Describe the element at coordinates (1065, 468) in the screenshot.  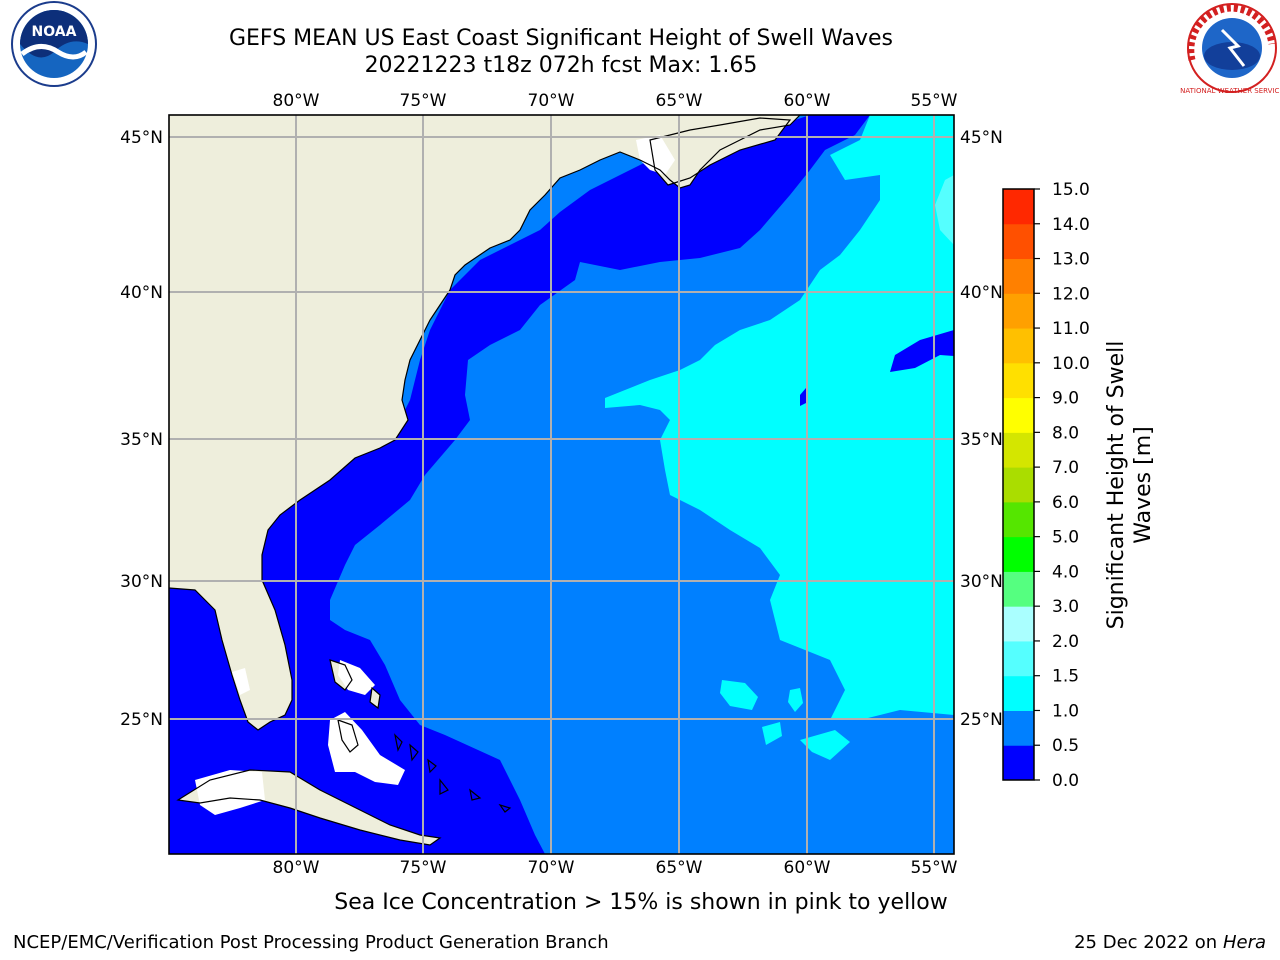
I see `colorbar-tick-label: 7.0` at that location.